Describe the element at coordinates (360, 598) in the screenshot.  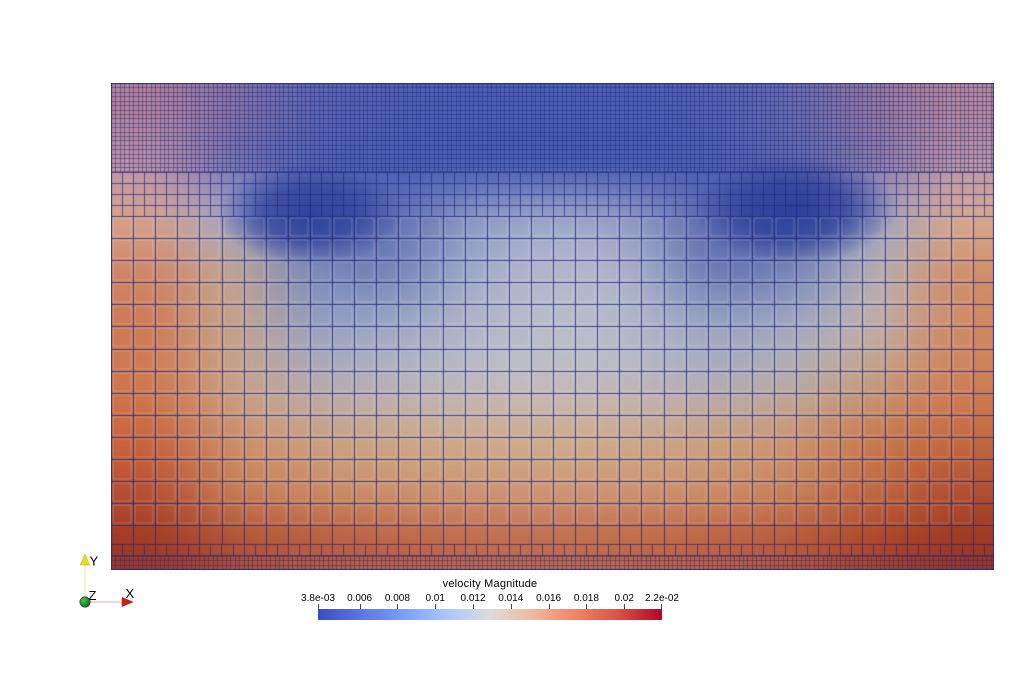
I see `colorbar-tick-label: 0.006` at that location.